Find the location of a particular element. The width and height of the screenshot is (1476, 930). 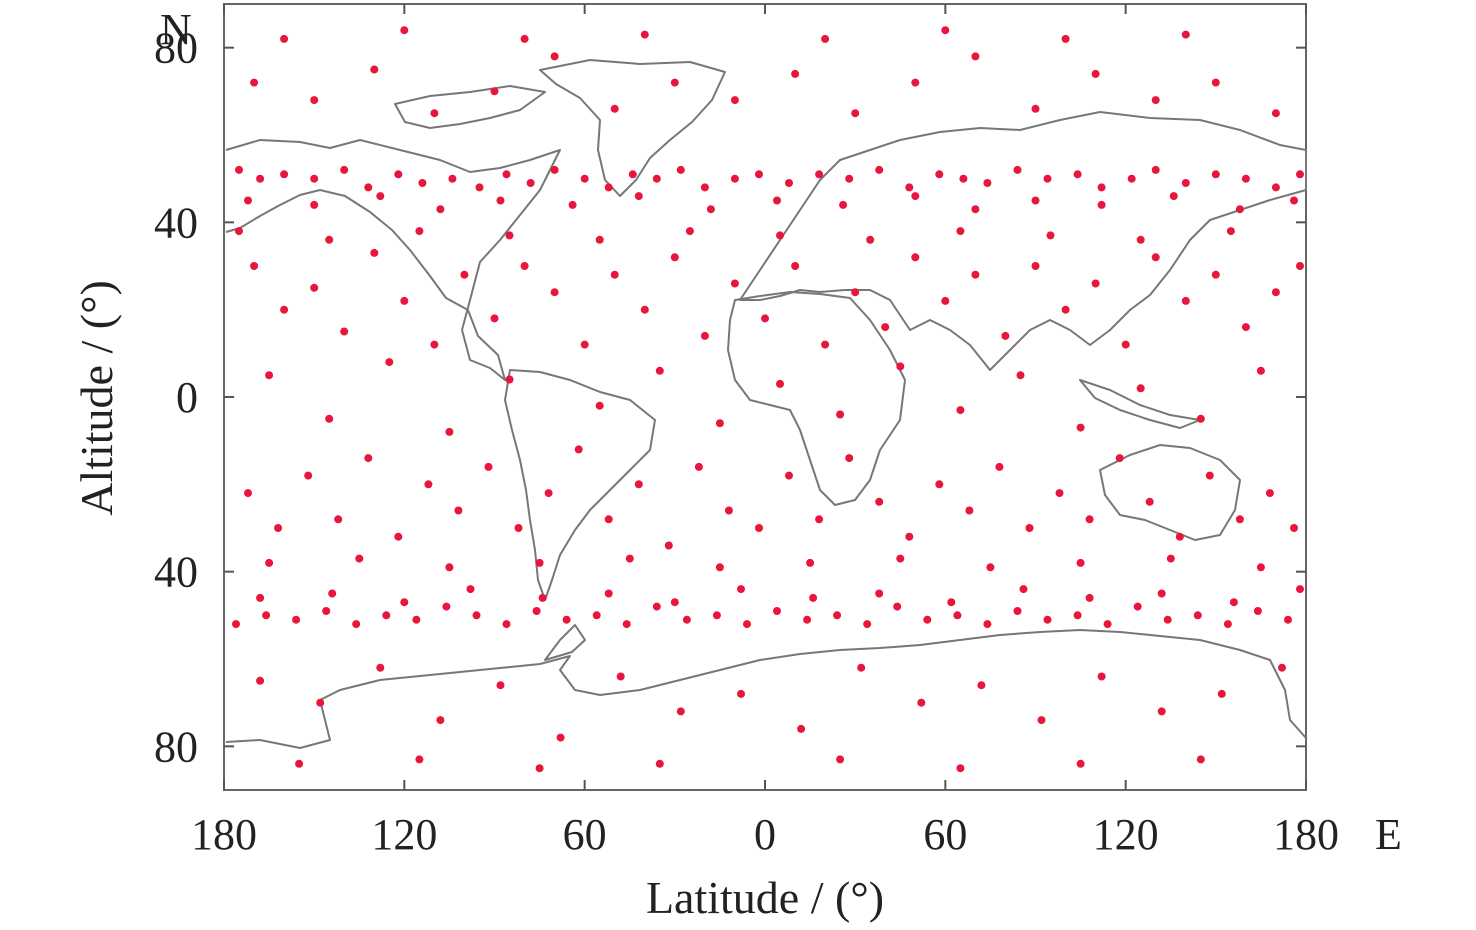

coast-indonesia is located at coordinates (1140, 404).